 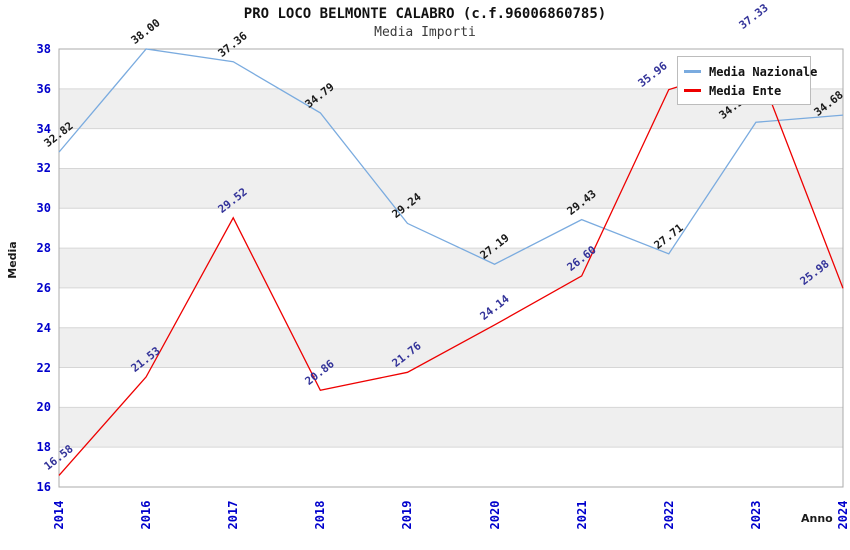 I want to click on x-tick-label: 2018, so click(x=320, y=515).